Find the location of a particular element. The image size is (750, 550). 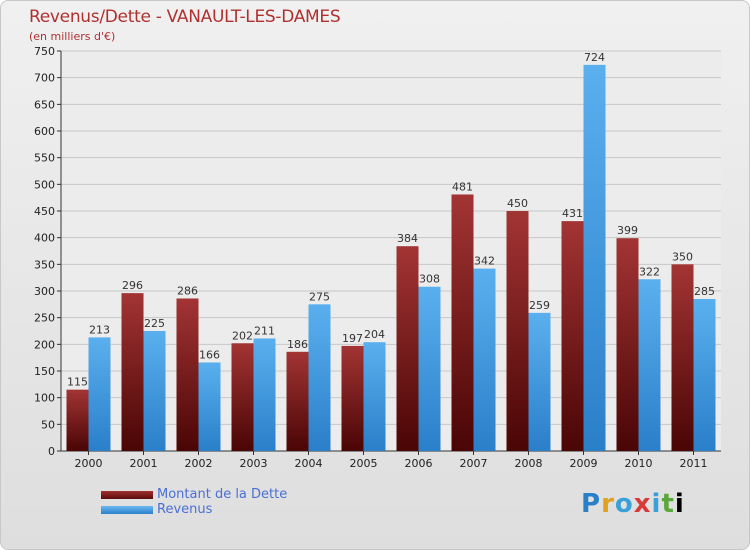

legend-swatch-dette is located at coordinates (127, 494).